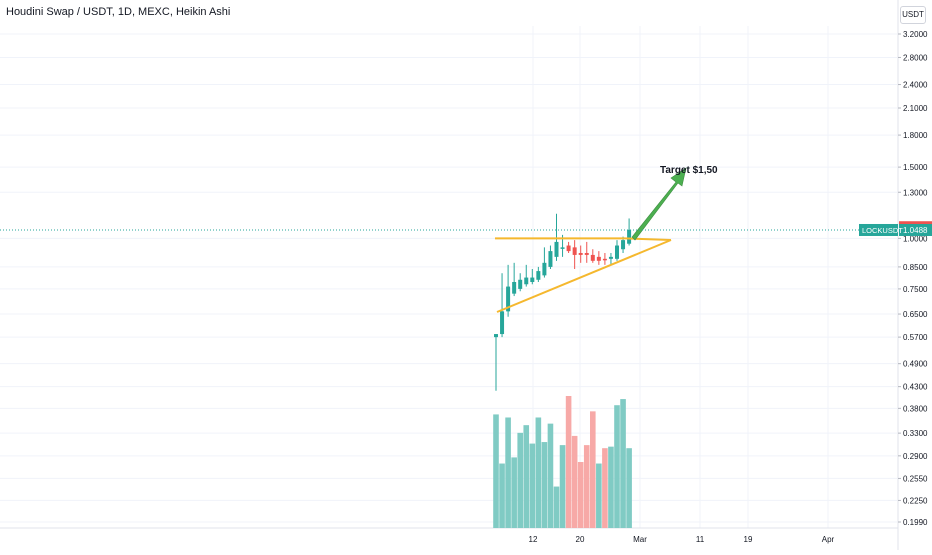 The height and width of the screenshot is (555, 932). I want to click on y-tick-label: 2.8000, so click(915, 57).